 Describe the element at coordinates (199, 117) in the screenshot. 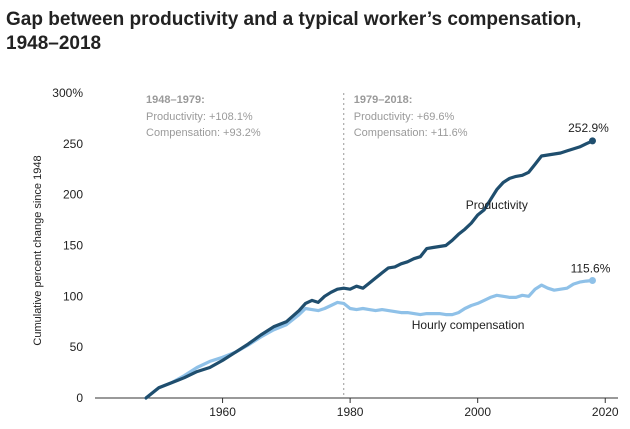

I see `annotation-line: Productivity: +108.1%` at that location.